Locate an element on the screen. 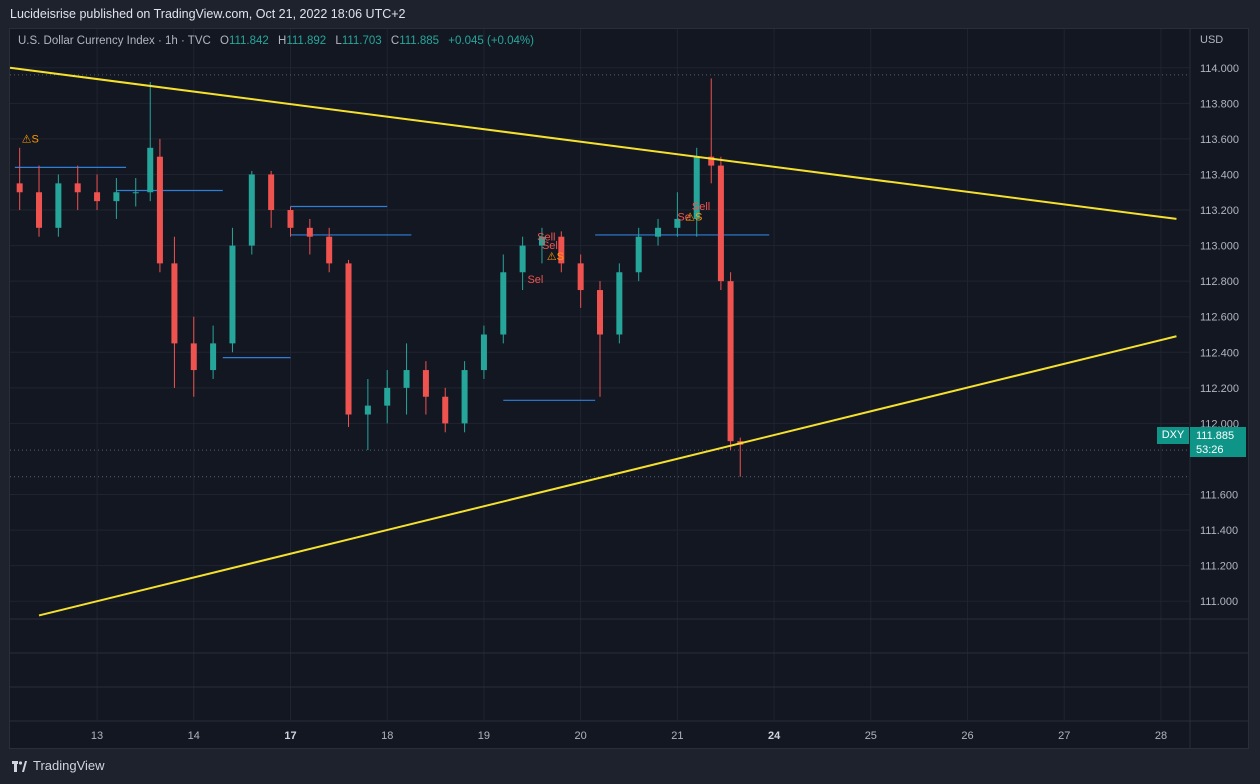 This screenshot has width=1260, height=784. currency-label: USD is located at coordinates (1212, 40).